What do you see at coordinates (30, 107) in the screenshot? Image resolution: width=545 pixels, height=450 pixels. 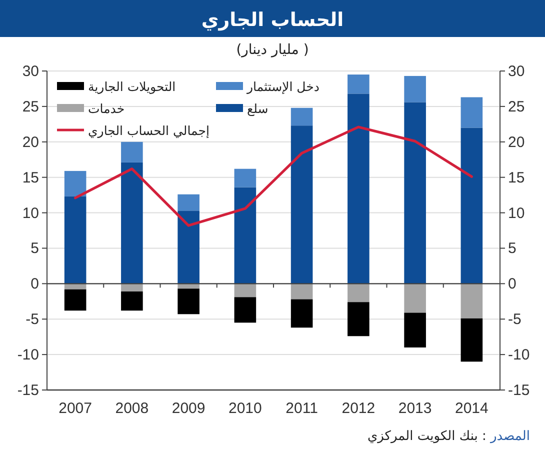 I see `y-tick-label: 25` at bounding box center [30, 107].